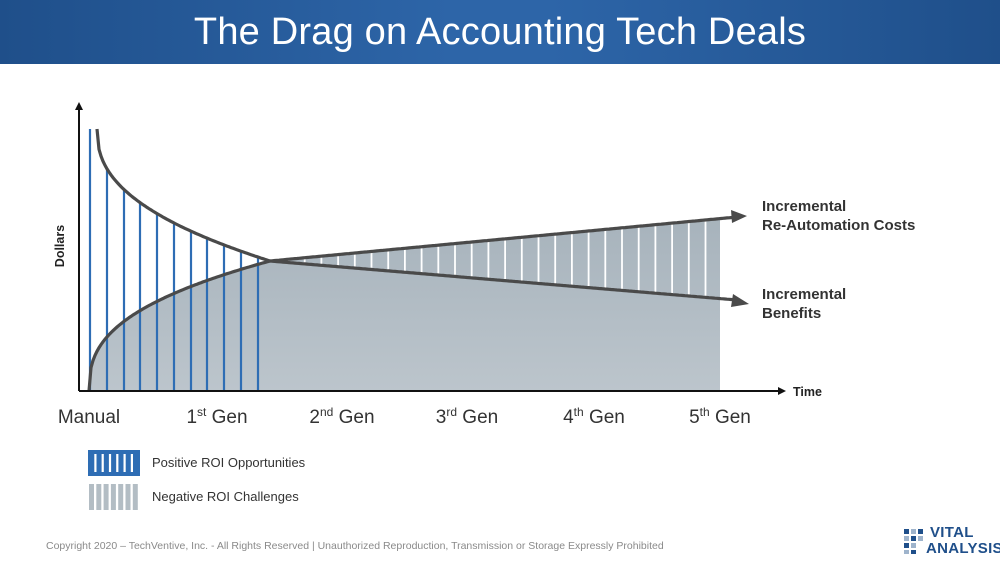  I want to click on logo-mark-icon, so click(913, 541).